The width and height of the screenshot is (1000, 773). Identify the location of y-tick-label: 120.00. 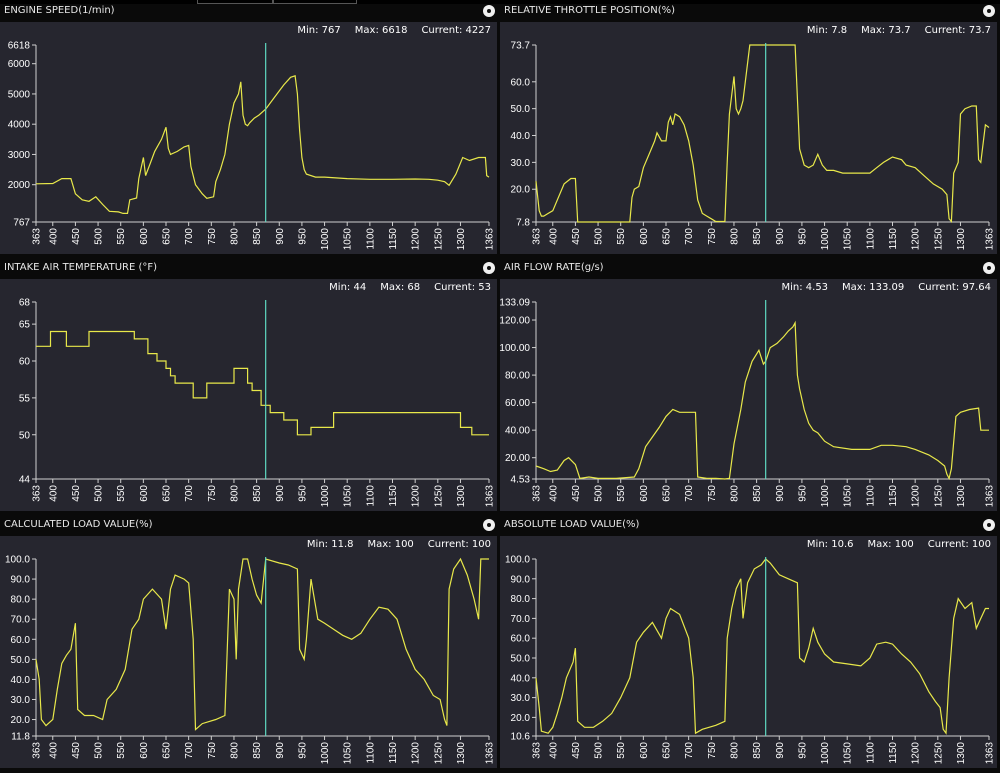
(515, 321).